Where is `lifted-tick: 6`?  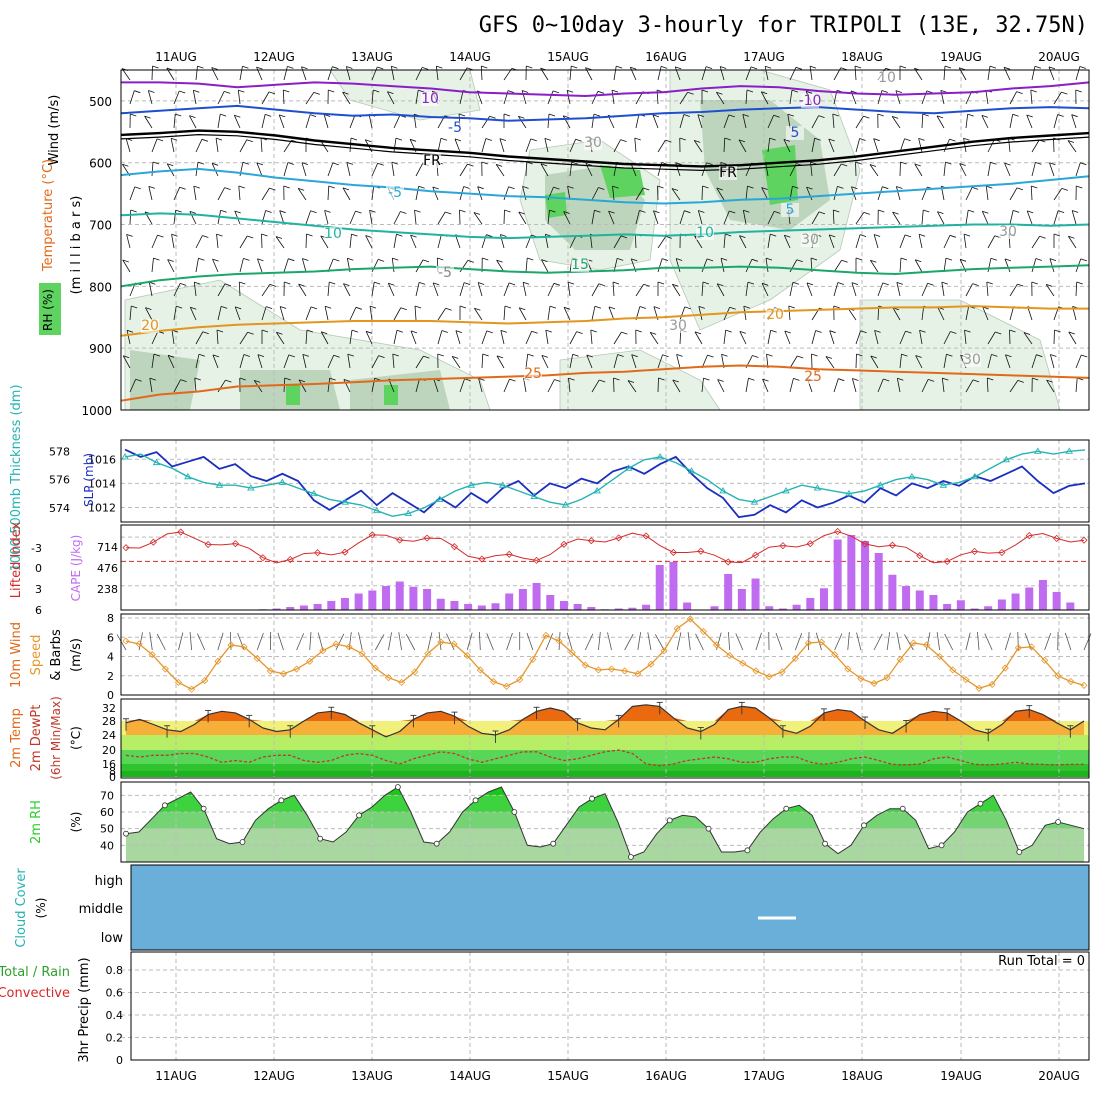 lifted-tick: 6 is located at coordinates (38, 610).